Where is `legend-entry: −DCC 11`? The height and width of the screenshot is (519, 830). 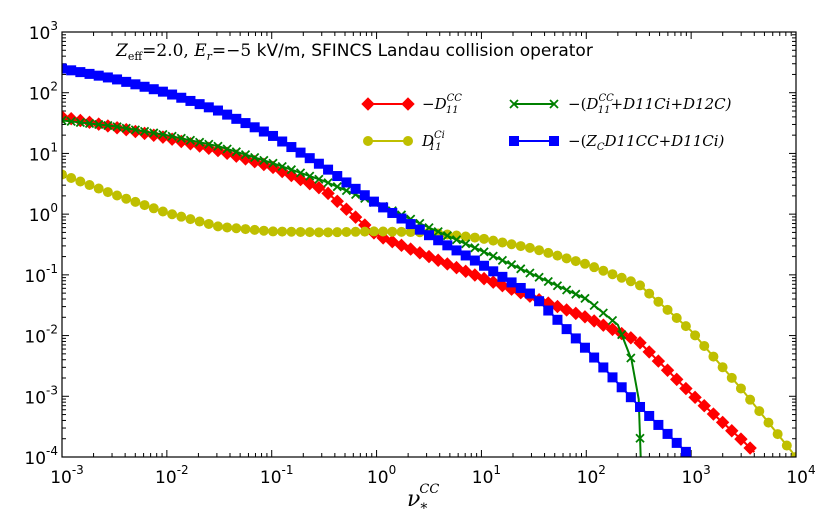
legend-entry: −DCC 11 is located at coordinates (411, 104).